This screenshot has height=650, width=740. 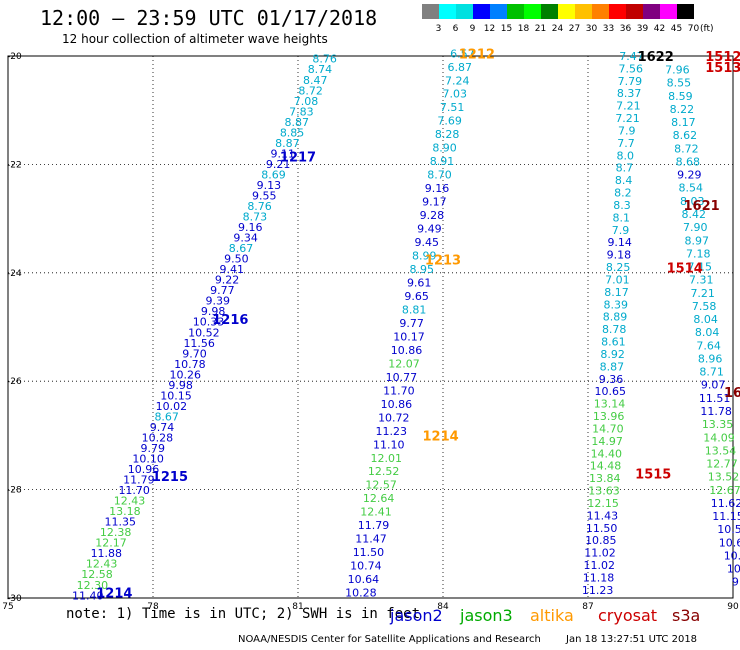 What do you see at coordinates (707, 29) in the screenshot?
I see `colorbar-unit: (ft)` at bounding box center [707, 29].